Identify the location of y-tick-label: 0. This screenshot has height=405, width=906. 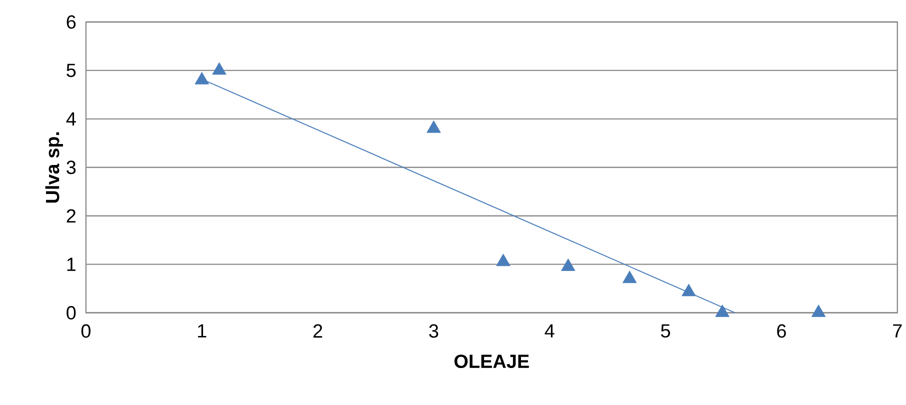
(71, 313).